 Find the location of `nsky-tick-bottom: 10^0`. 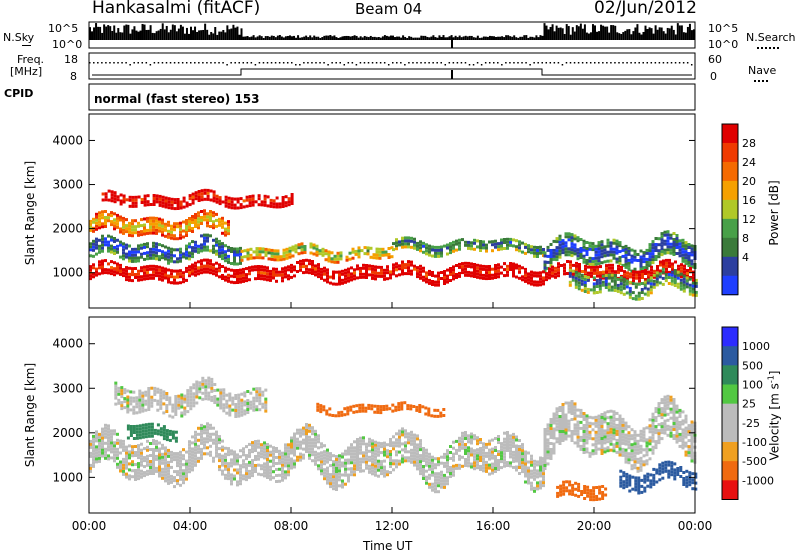

nsky-tick-bottom: 10^0 is located at coordinates (67, 44).